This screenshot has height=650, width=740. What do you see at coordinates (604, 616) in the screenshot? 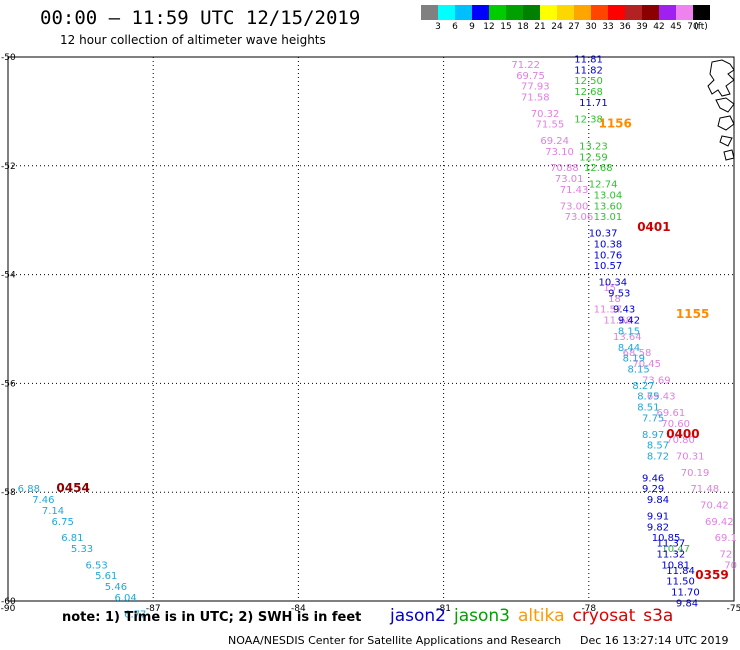
I see `legend-item-cryosat: cryosat` at bounding box center [604, 616].